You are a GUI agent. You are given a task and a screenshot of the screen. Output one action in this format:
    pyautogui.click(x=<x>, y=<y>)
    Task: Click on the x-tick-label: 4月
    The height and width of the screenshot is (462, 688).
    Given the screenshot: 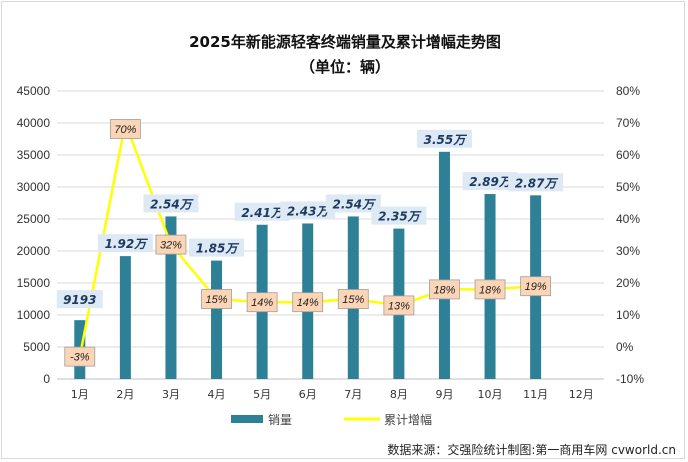 What is the action you would take?
    pyautogui.click(x=217, y=394)
    